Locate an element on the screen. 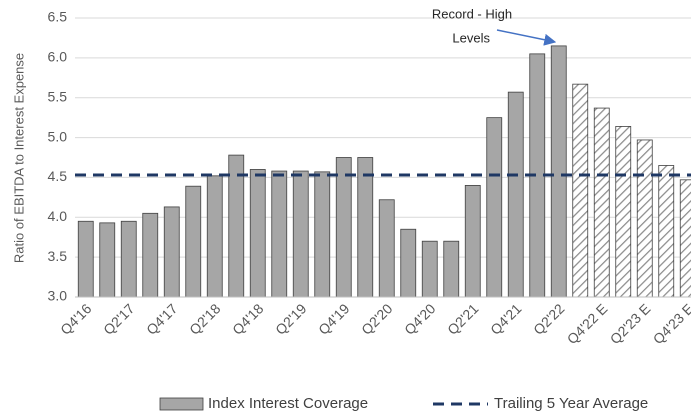 Image resolution: width=691 pixels, height=413 pixels. y-tick-label: 4.5 is located at coordinates (58, 176).